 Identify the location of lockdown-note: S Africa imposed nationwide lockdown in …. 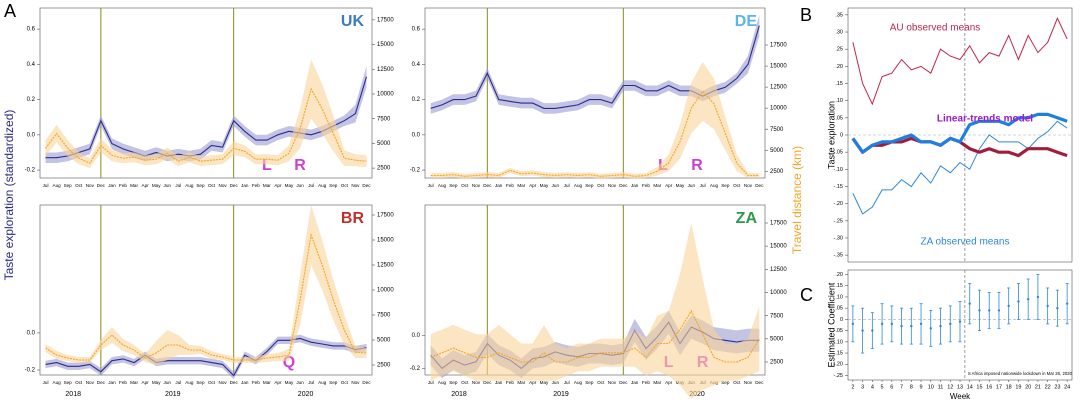
(1020, 373).